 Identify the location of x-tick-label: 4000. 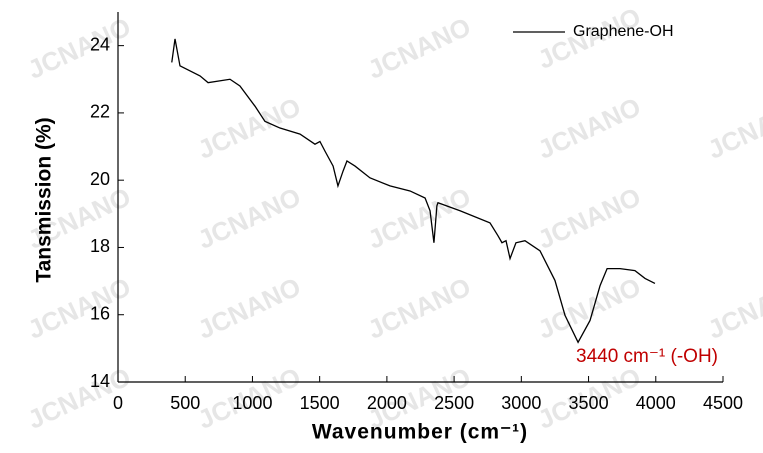
(656, 403).